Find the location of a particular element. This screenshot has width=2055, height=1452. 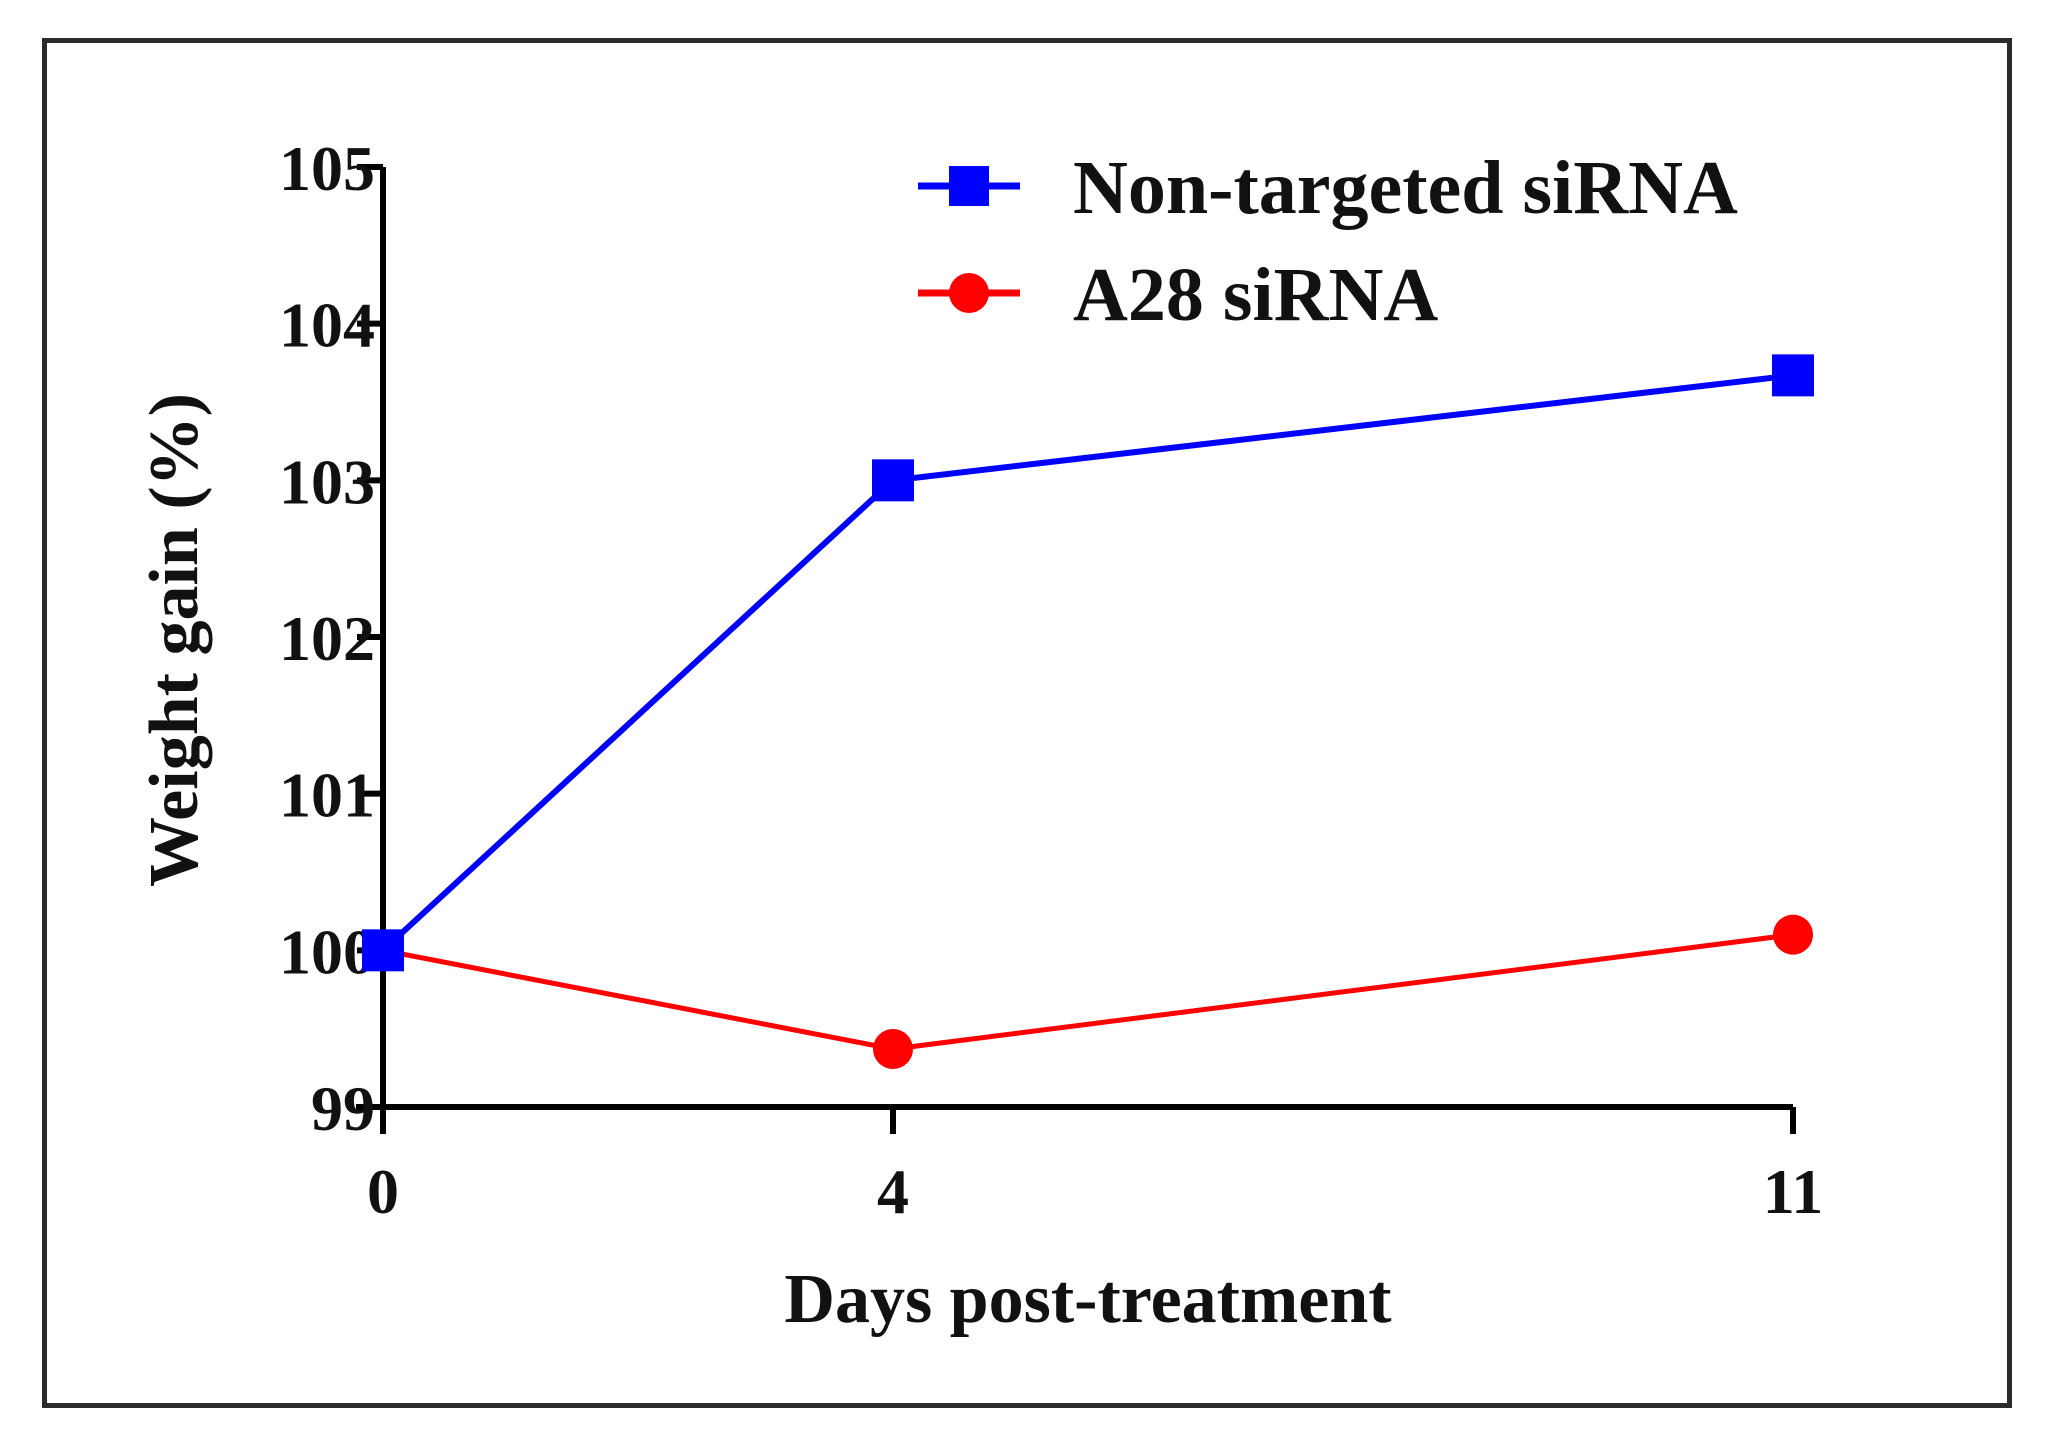

y-tick-label: 99 is located at coordinates (343, 1108).